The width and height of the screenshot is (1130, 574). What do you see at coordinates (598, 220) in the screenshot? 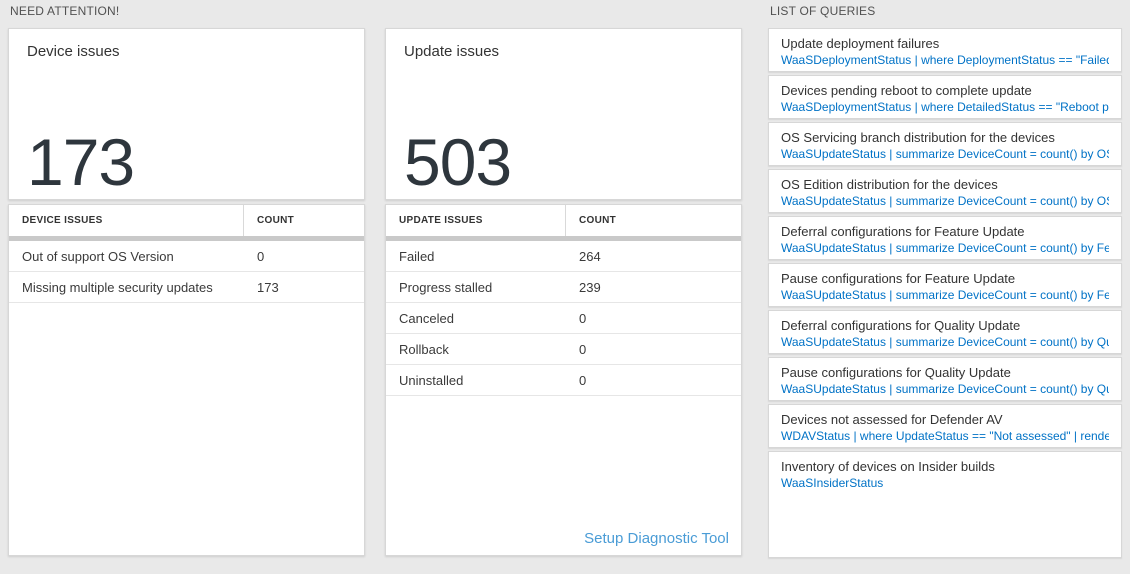
I see `update-count-column-header: COUNT` at bounding box center [598, 220].